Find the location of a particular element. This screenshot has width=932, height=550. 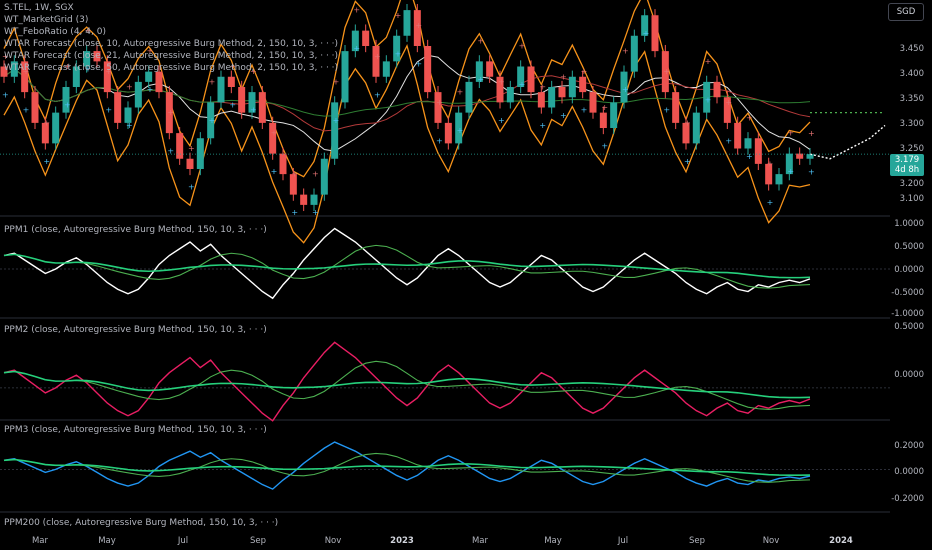

symbol-title: S.TEL, 1W, SGX is located at coordinates (39, 8).